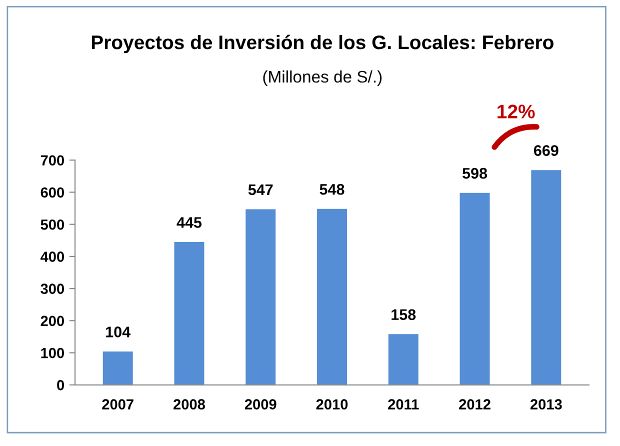 The width and height of the screenshot is (620, 446). What do you see at coordinates (52, 353) in the screenshot?
I see `y-tick-label: 100` at bounding box center [52, 353].